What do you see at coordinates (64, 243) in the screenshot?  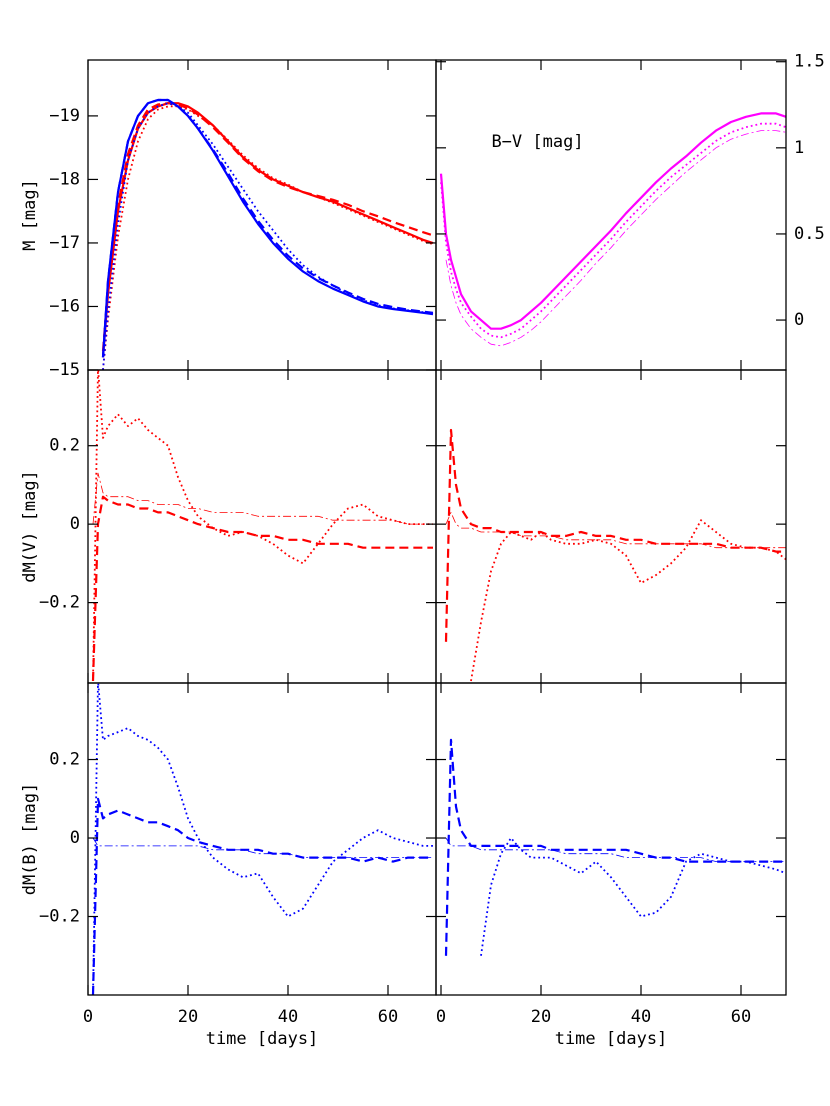 I see `y-tick-label: −17` at bounding box center [64, 243].